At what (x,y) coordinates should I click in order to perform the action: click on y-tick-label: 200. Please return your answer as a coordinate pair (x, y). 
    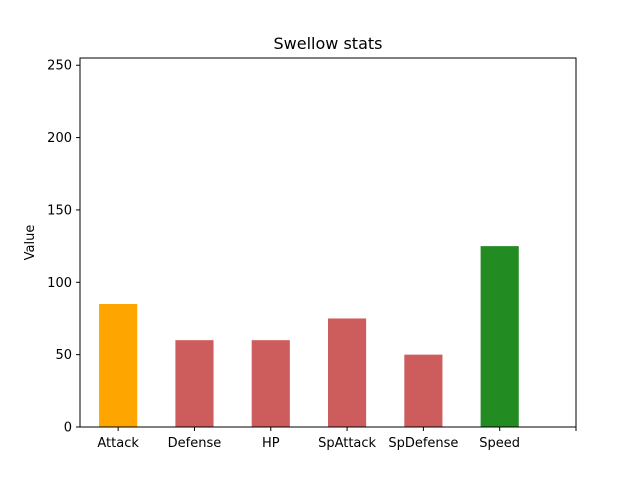
    Looking at the image, I should click on (59, 138).